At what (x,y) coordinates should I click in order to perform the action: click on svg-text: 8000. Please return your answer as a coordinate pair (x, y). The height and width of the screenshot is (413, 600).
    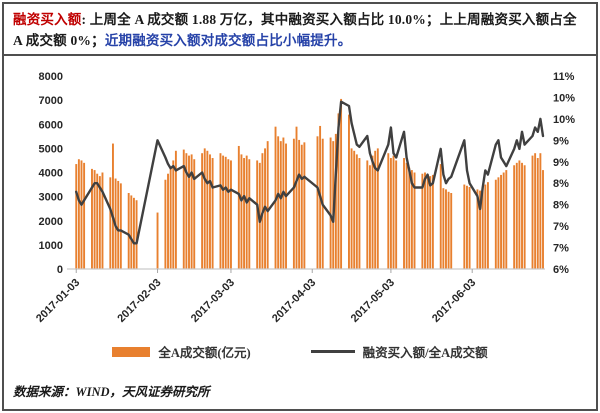
    Looking at the image, I should click on (51, 77).